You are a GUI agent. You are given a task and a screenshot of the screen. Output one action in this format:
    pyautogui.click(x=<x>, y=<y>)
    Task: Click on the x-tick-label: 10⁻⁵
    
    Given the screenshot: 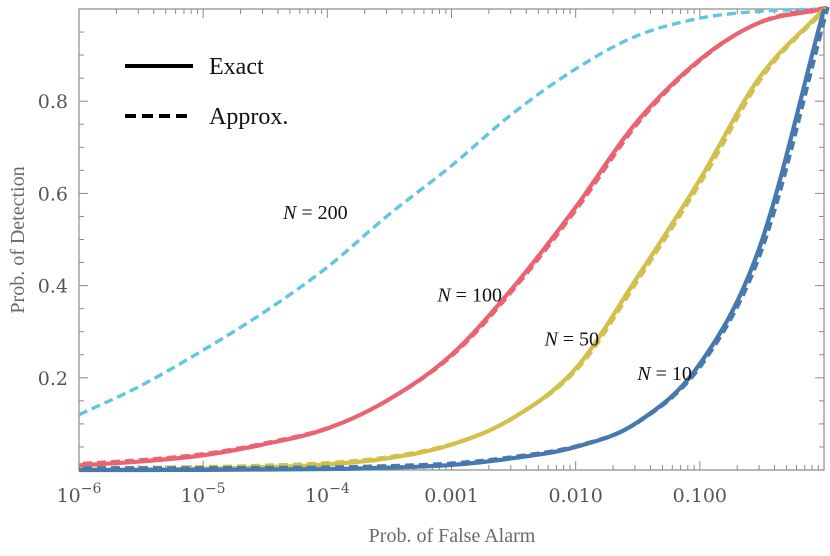 What is the action you would take?
    pyautogui.click(x=203, y=494)
    